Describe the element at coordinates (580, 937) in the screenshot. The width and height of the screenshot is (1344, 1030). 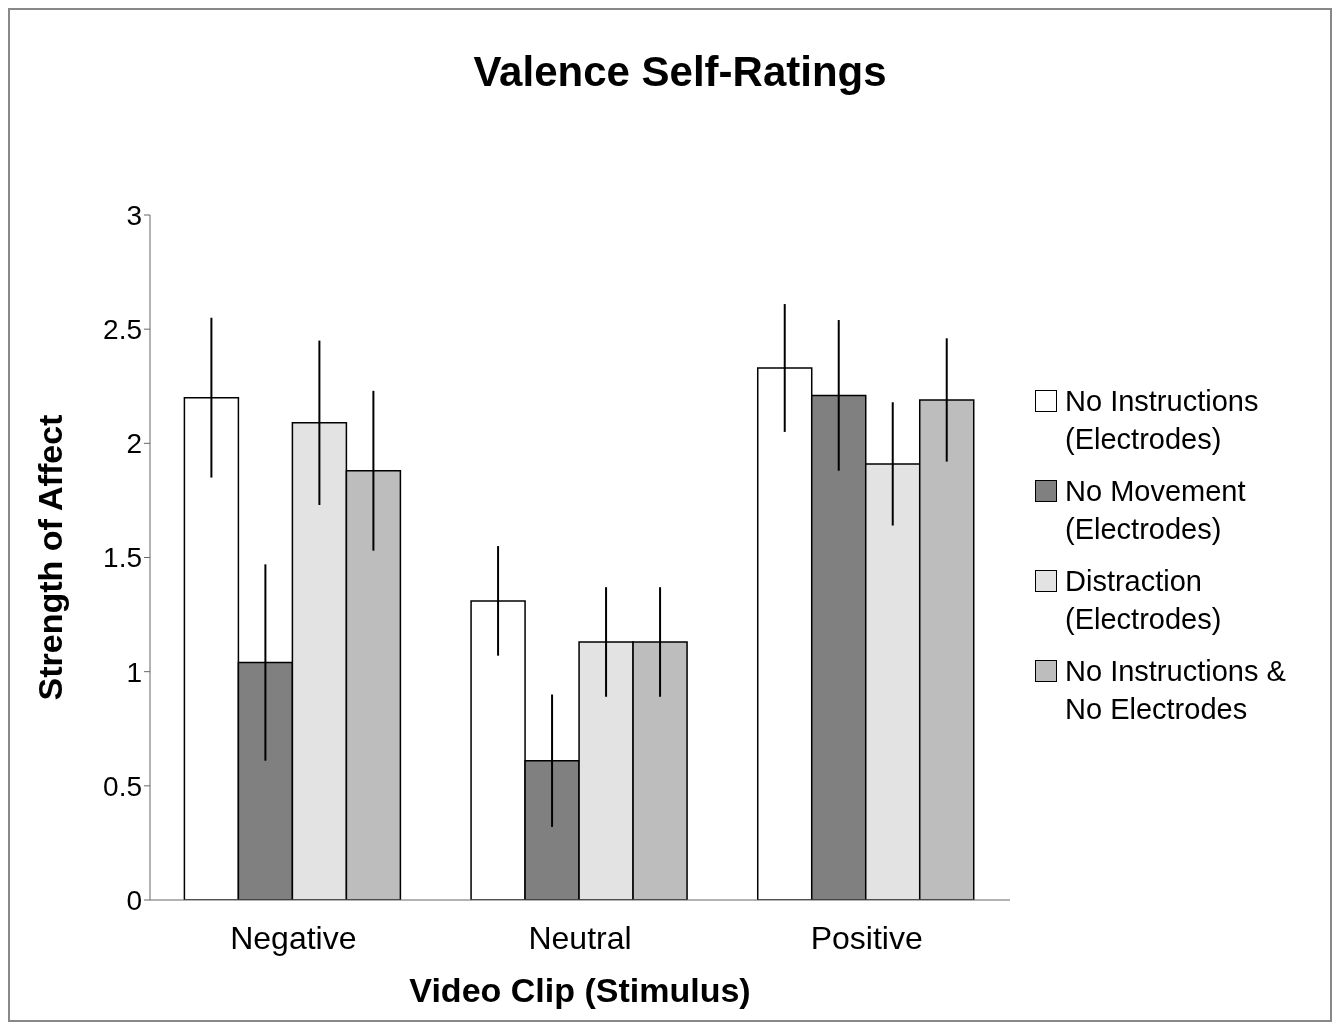
I see `x-tick-label: Neutral` at that location.